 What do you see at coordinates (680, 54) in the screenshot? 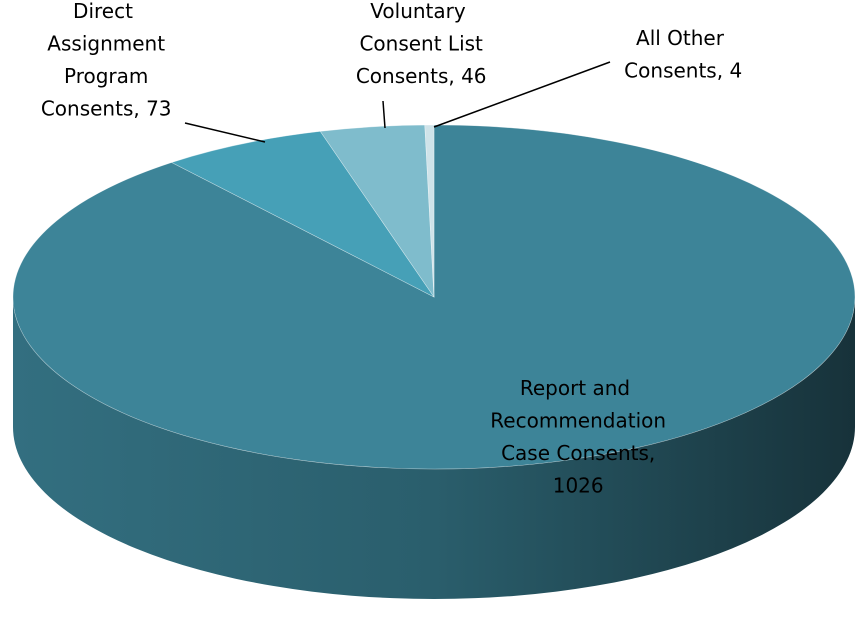
I see `data-label: All Other Consents, 4` at bounding box center [680, 54].